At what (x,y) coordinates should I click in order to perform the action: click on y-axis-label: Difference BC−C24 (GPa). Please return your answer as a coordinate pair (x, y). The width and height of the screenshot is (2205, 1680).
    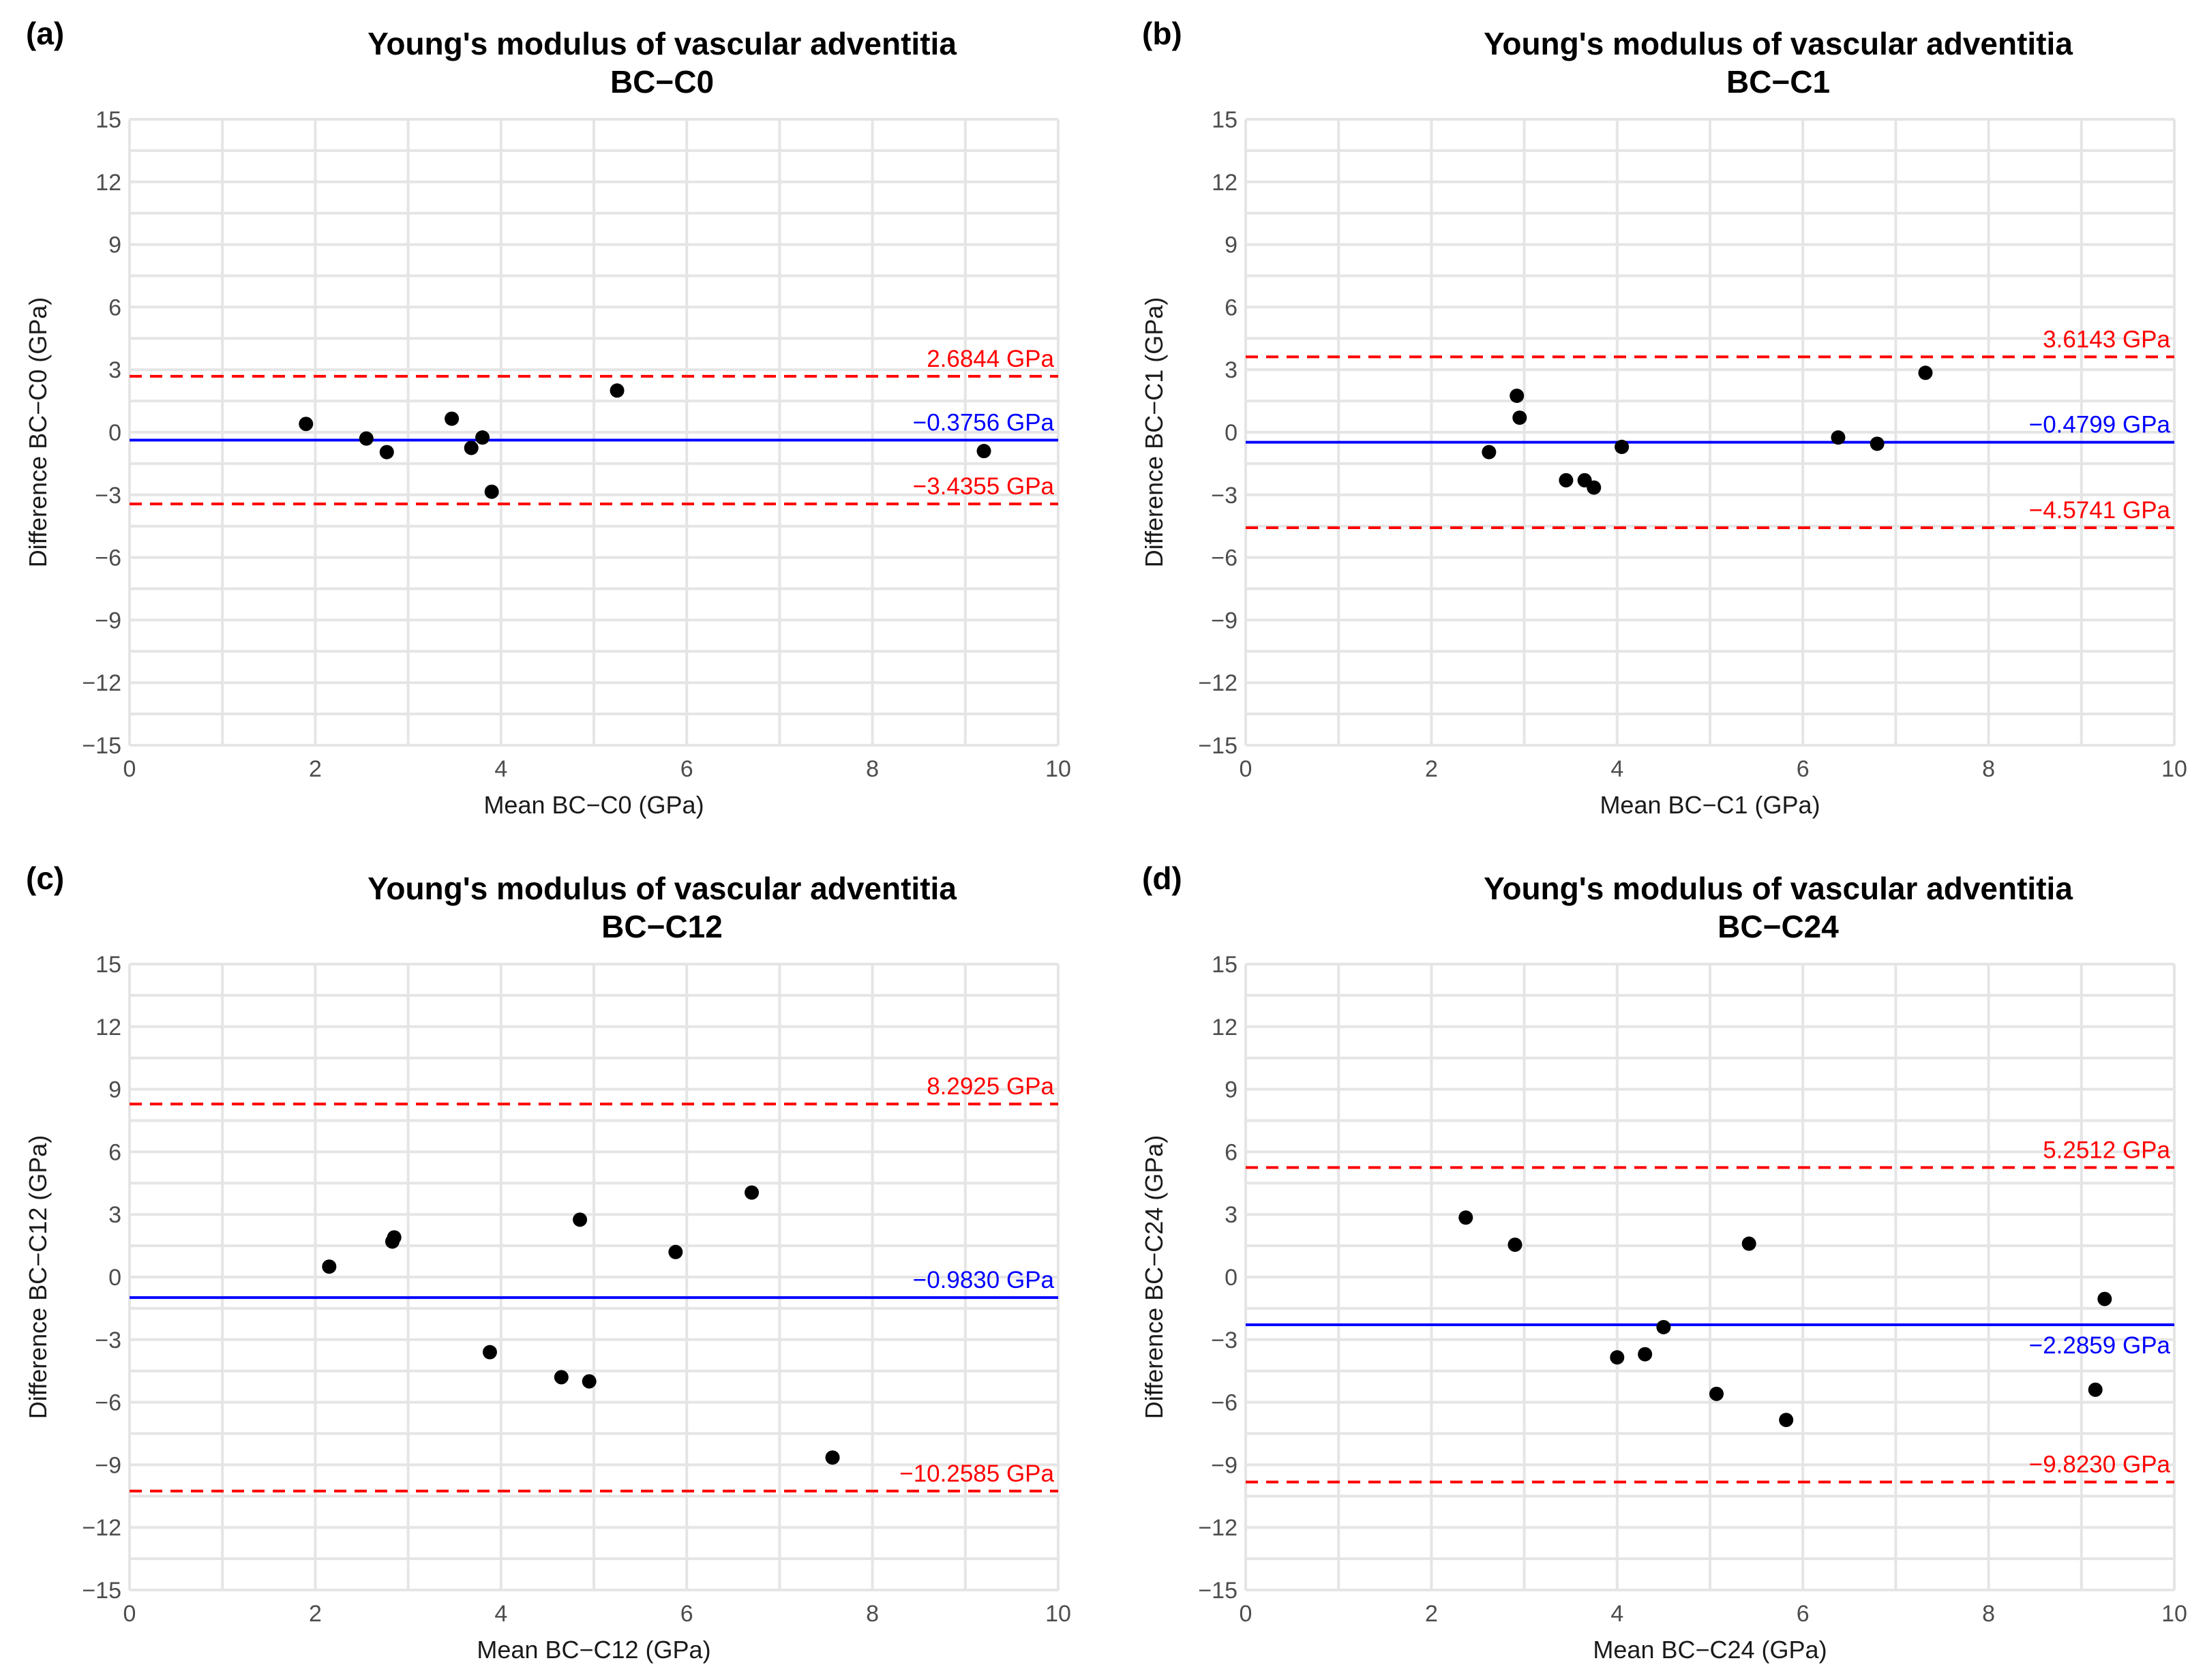
    Looking at the image, I should click on (1154, 1277).